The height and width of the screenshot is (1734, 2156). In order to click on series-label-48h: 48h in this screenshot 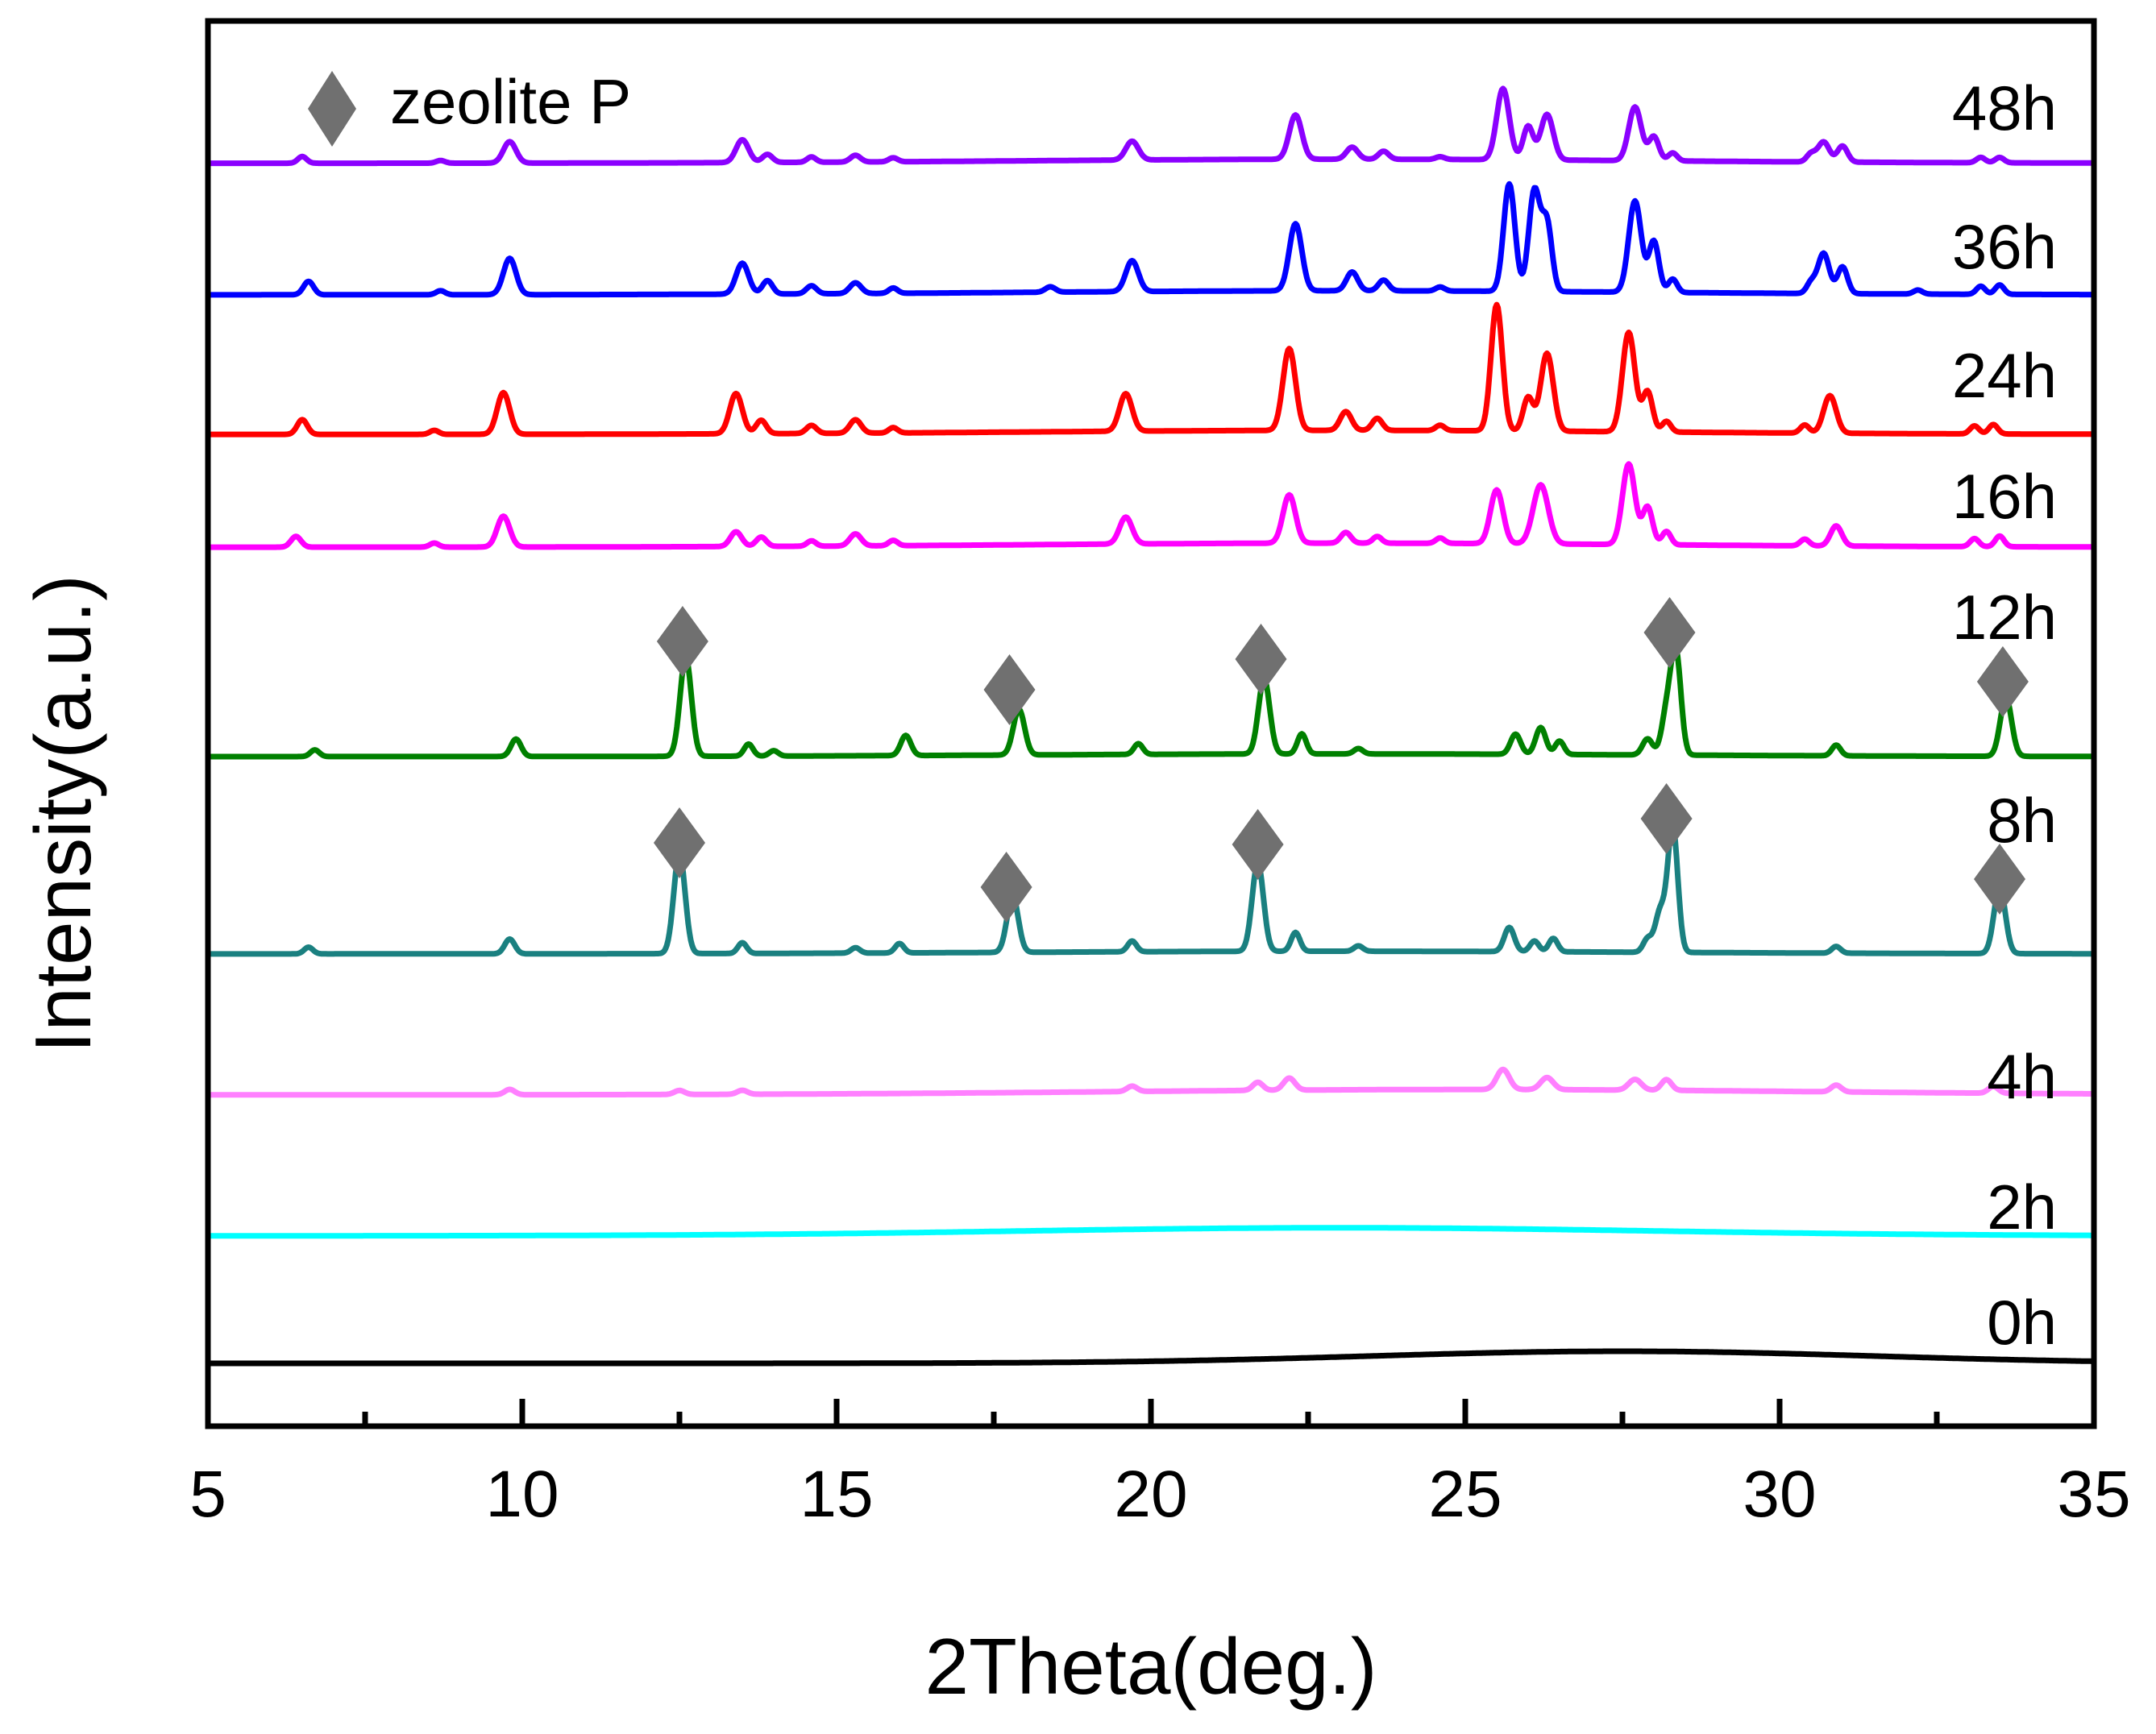, I will do `click(2004, 108)`.